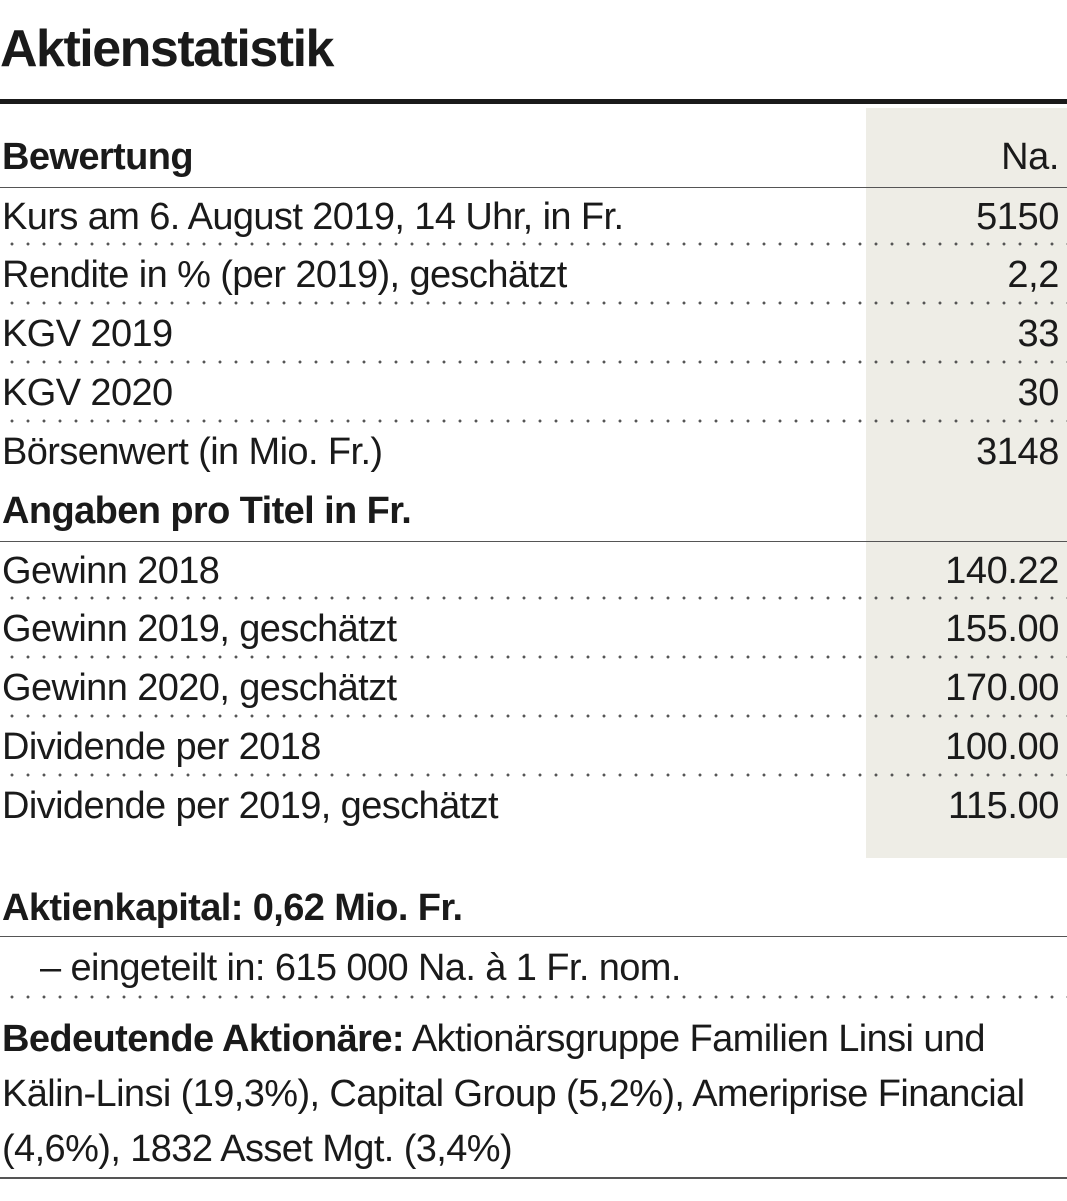 This screenshot has height=1201, width=1067. What do you see at coordinates (533, 570) in the screenshot?
I see `table-row: Gewinn 2018 140.22` at bounding box center [533, 570].